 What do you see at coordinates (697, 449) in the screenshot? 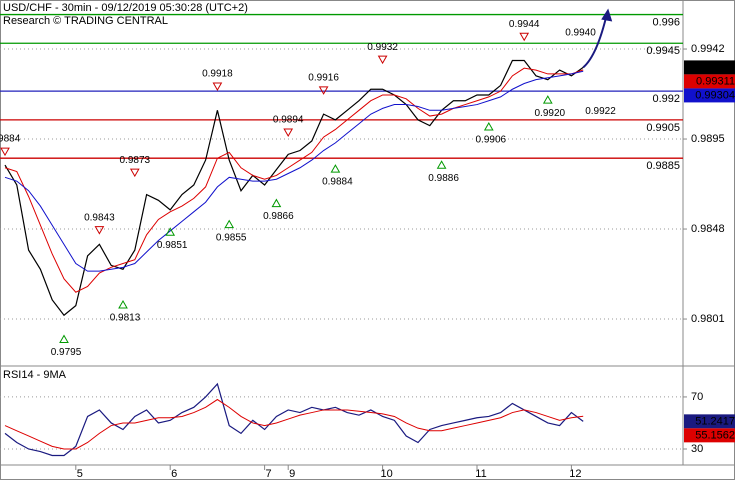
I see `y-tick-label: 30` at bounding box center [697, 449].